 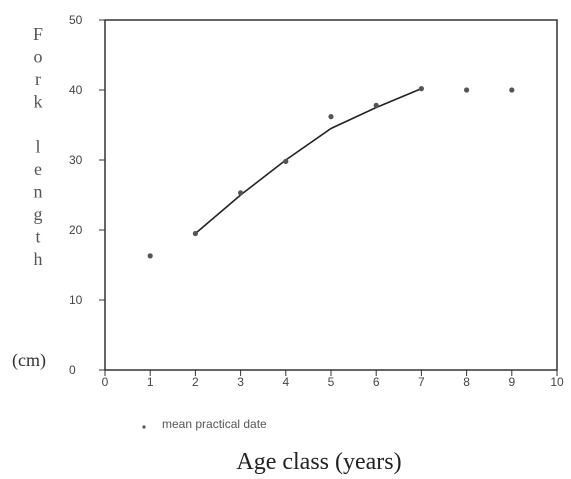 What do you see at coordinates (466, 382) in the screenshot?
I see `x-tick-label: 8` at bounding box center [466, 382].